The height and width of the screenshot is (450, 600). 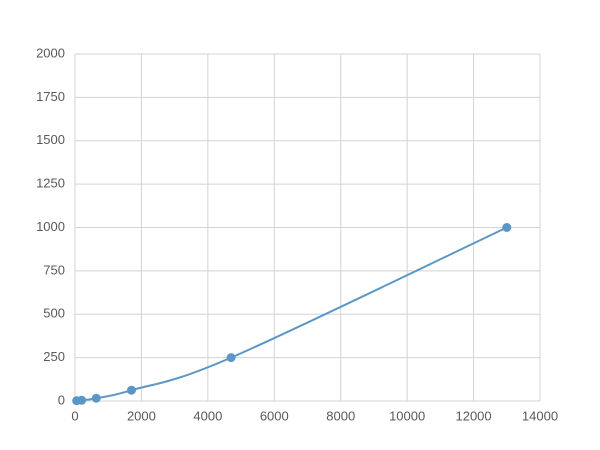 What do you see at coordinates (50, 226) in the screenshot?
I see `y-tick-label: 1000` at bounding box center [50, 226].